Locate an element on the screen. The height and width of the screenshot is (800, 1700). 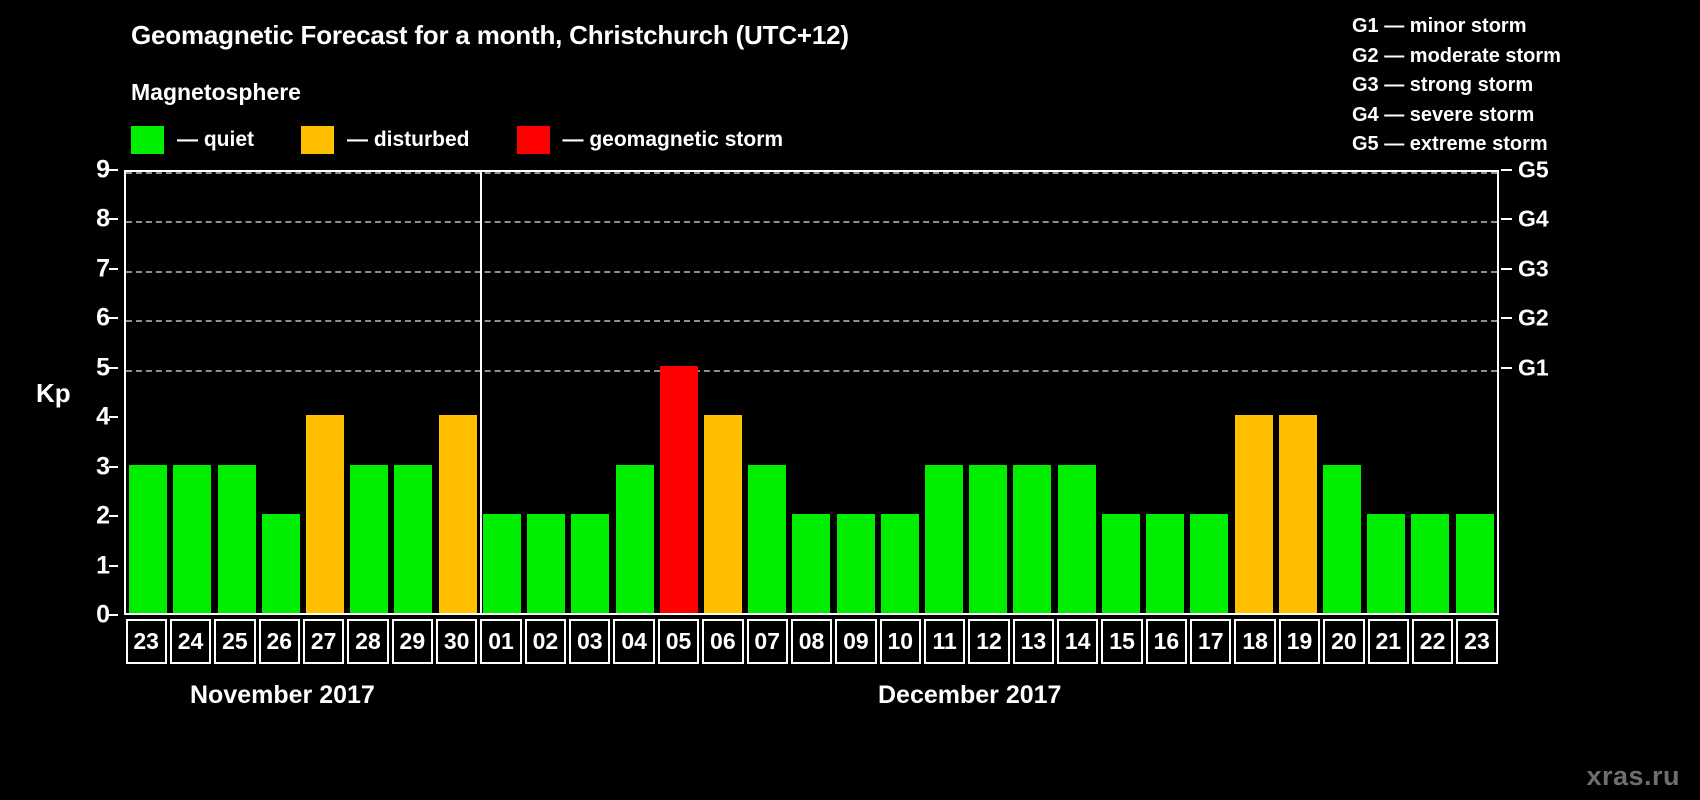
date-tick-label: 06 is located at coordinates (723, 641).